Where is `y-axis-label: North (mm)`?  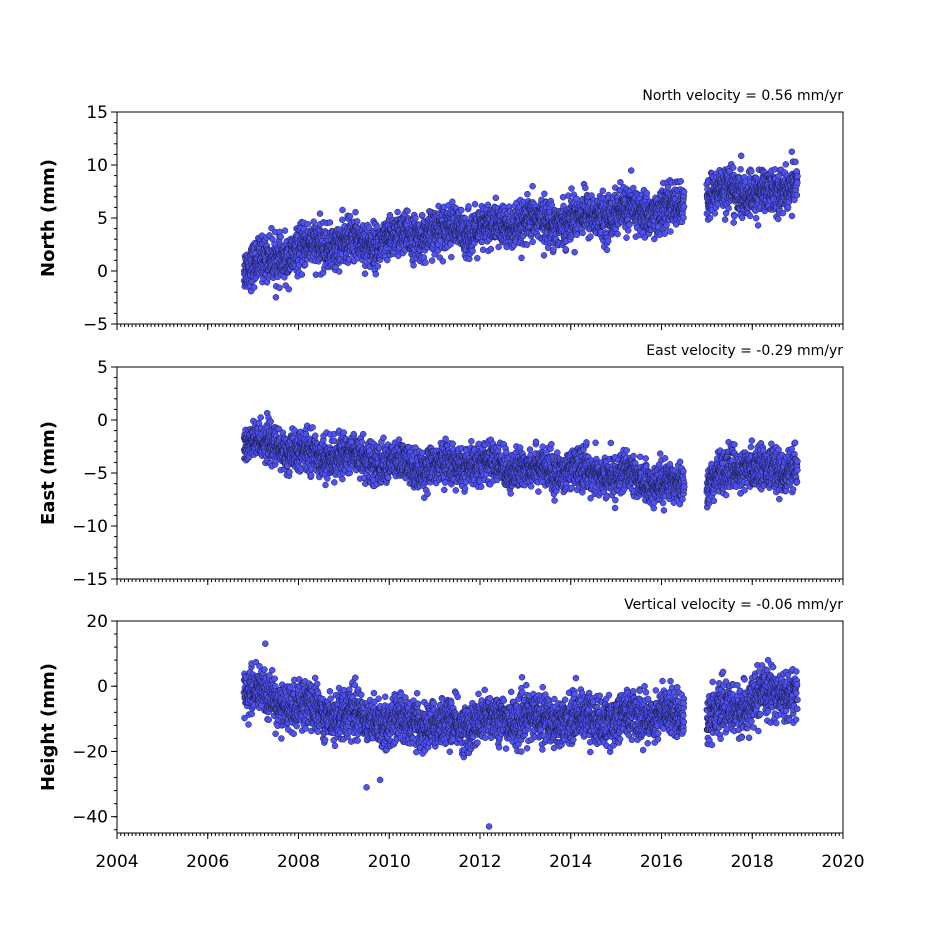
y-axis-label: North (mm) is located at coordinates (48, 218).